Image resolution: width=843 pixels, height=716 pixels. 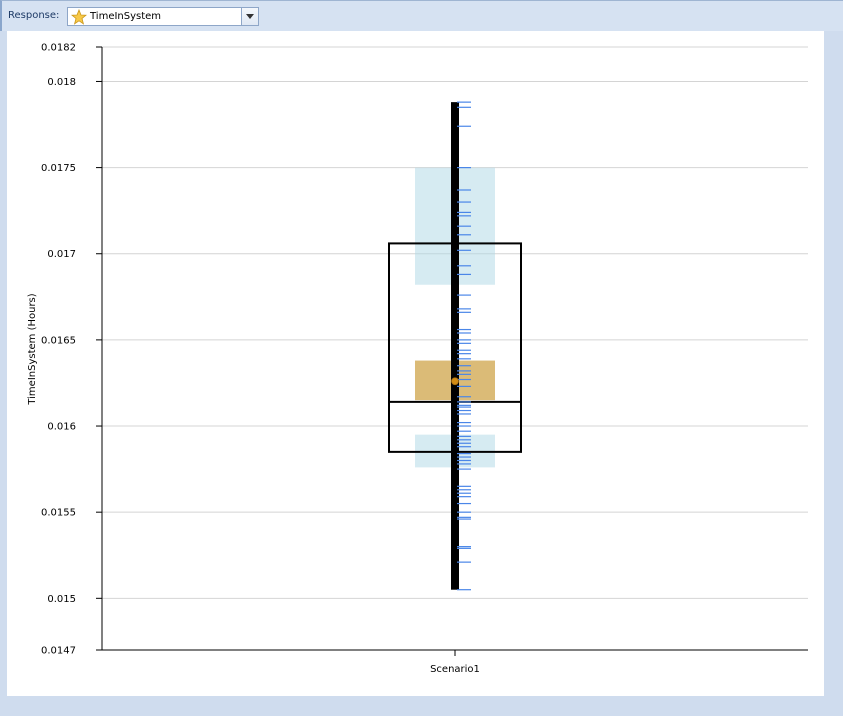 I want to click on star-icon, so click(x=79, y=17).